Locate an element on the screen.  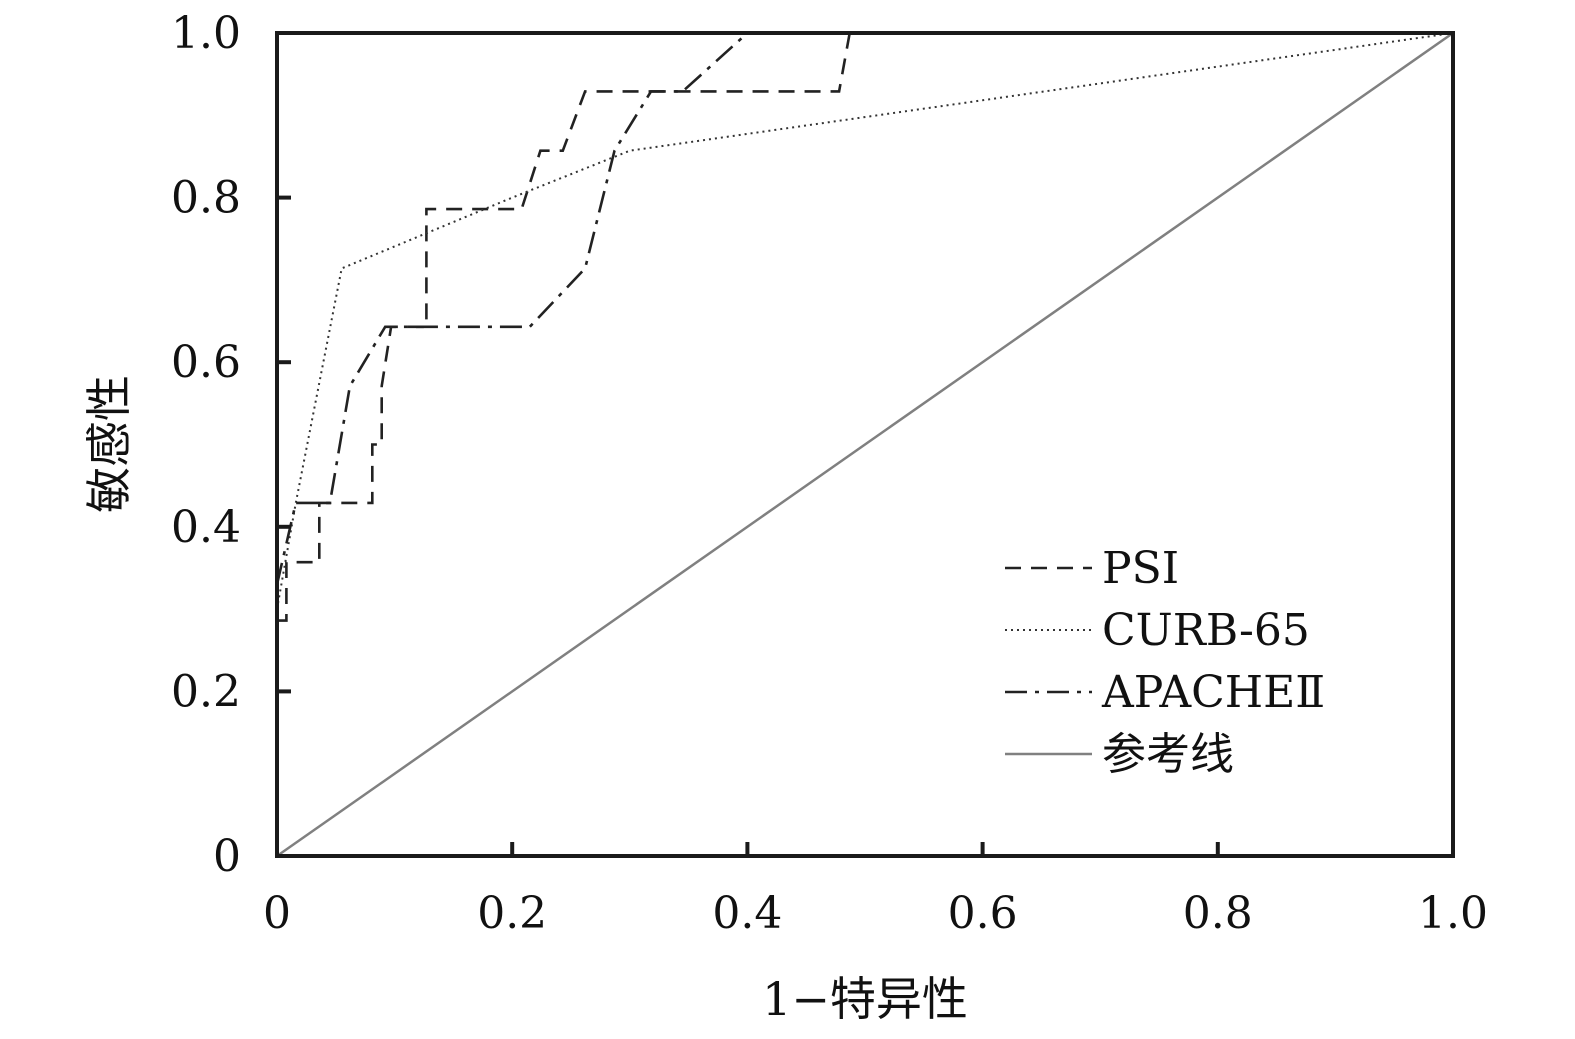
y-tick-label: 0.2 is located at coordinates (206, 691).